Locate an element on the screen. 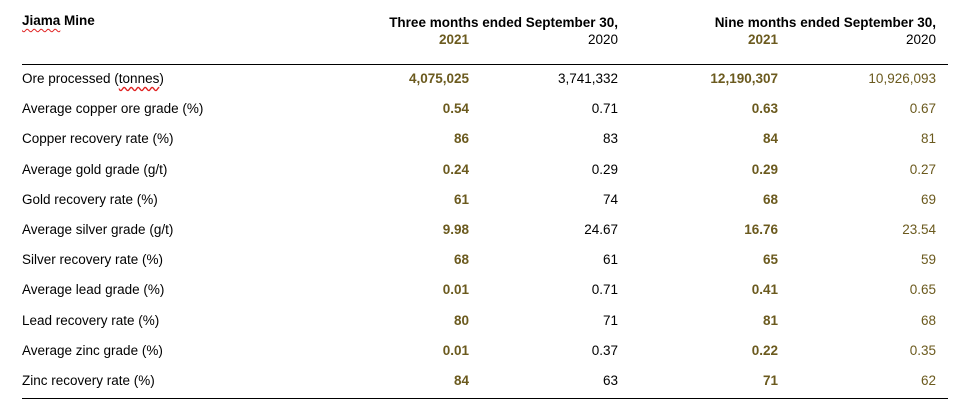  value-nine-2021: 0.41 is located at coordinates (764, 290).